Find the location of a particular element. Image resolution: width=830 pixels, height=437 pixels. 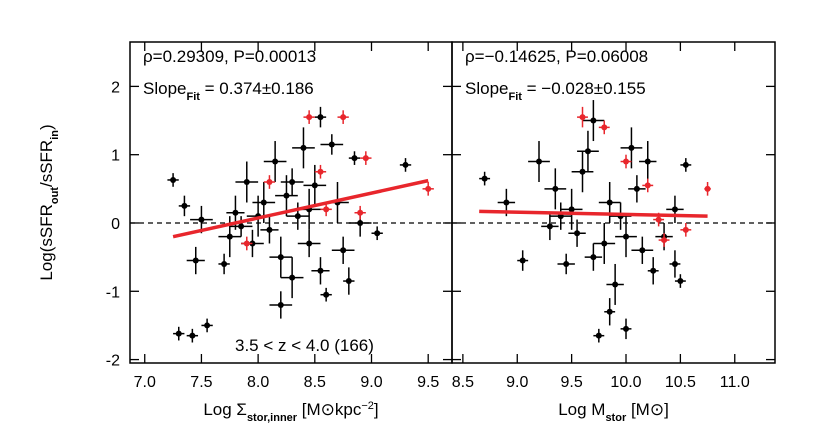

correlation: ρ=0.29309, P=0.00013 is located at coordinates (229, 56).